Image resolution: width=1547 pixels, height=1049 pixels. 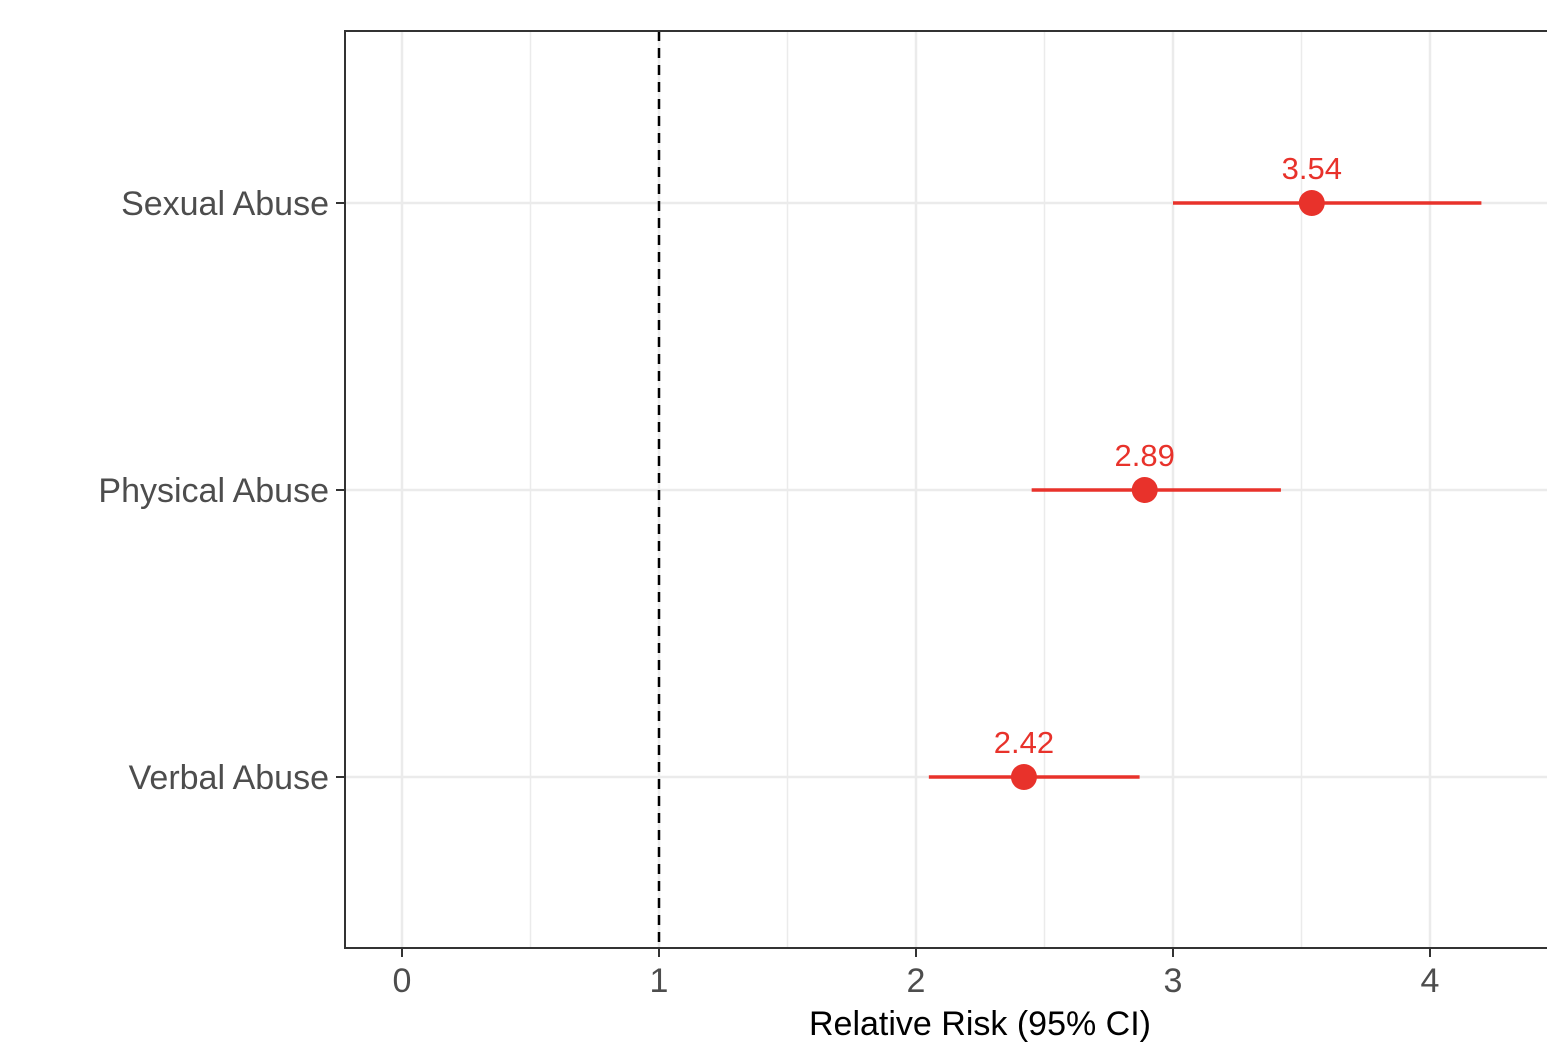 What do you see at coordinates (1430, 981) in the screenshot?
I see `x-tick-label: 4` at bounding box center [1430, 981].